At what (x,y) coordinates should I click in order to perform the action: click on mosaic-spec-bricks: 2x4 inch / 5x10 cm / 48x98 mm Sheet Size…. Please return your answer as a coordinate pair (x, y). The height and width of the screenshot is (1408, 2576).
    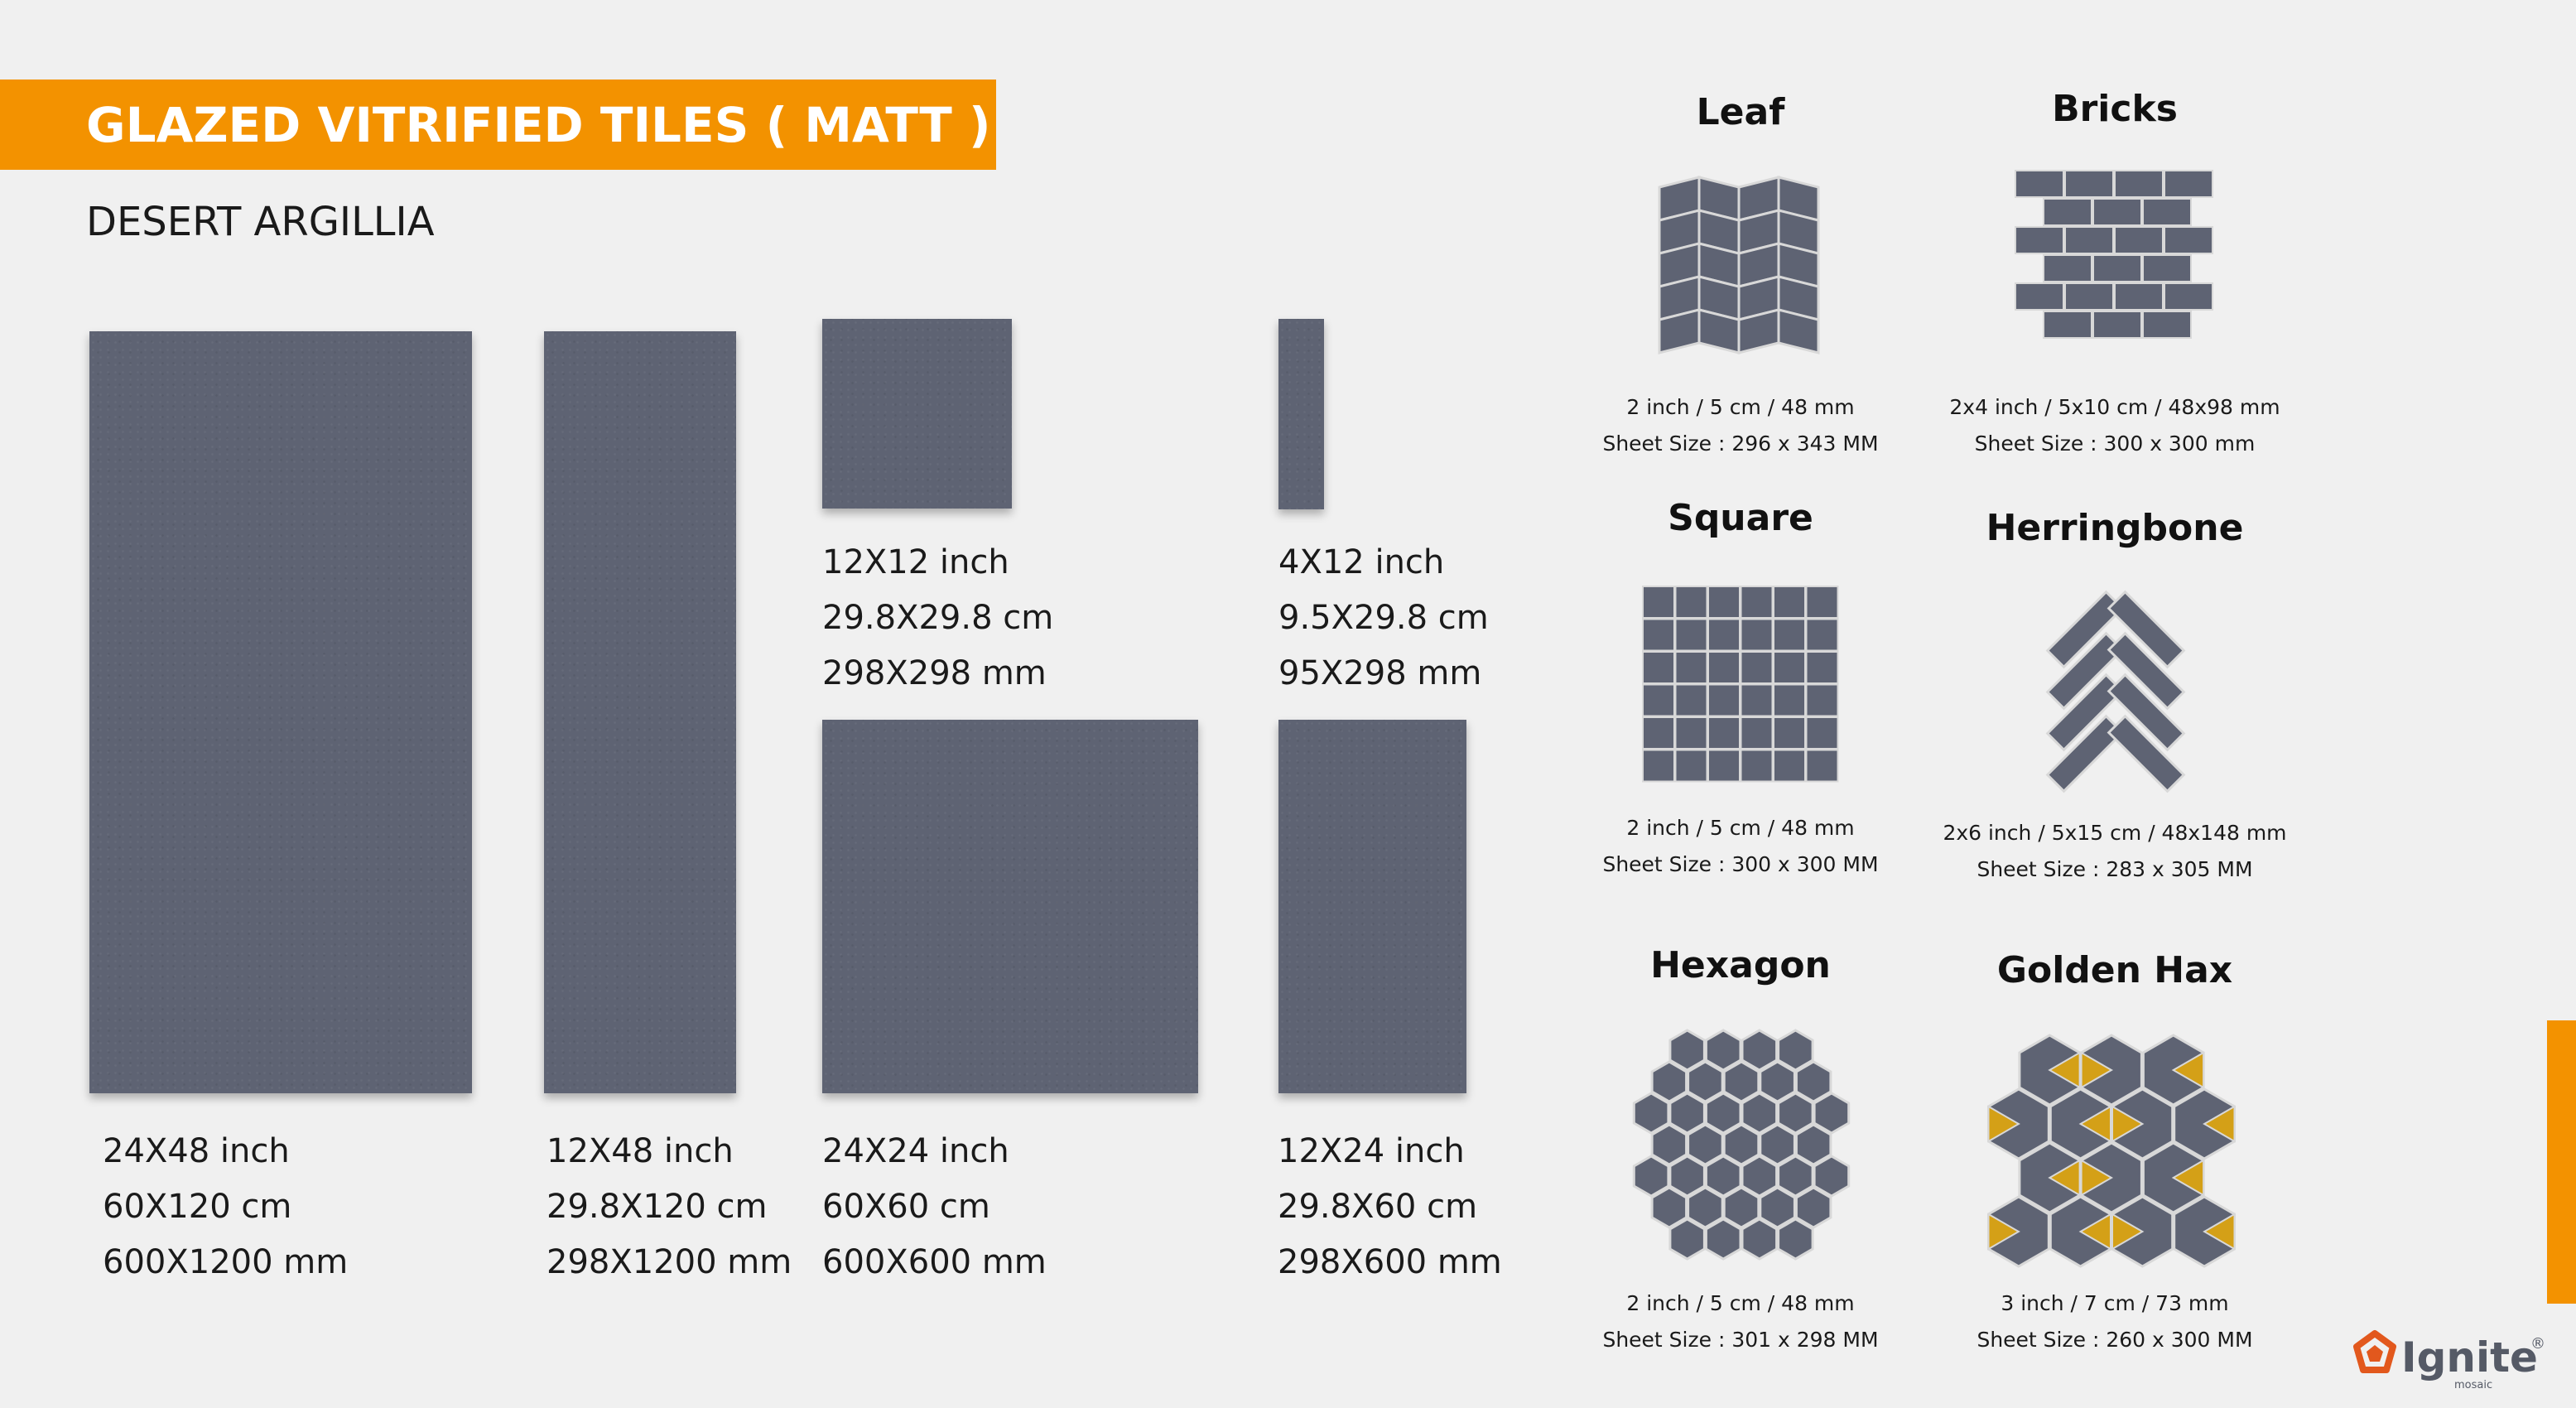
    Looking at the image, I should click on (2114, 425).